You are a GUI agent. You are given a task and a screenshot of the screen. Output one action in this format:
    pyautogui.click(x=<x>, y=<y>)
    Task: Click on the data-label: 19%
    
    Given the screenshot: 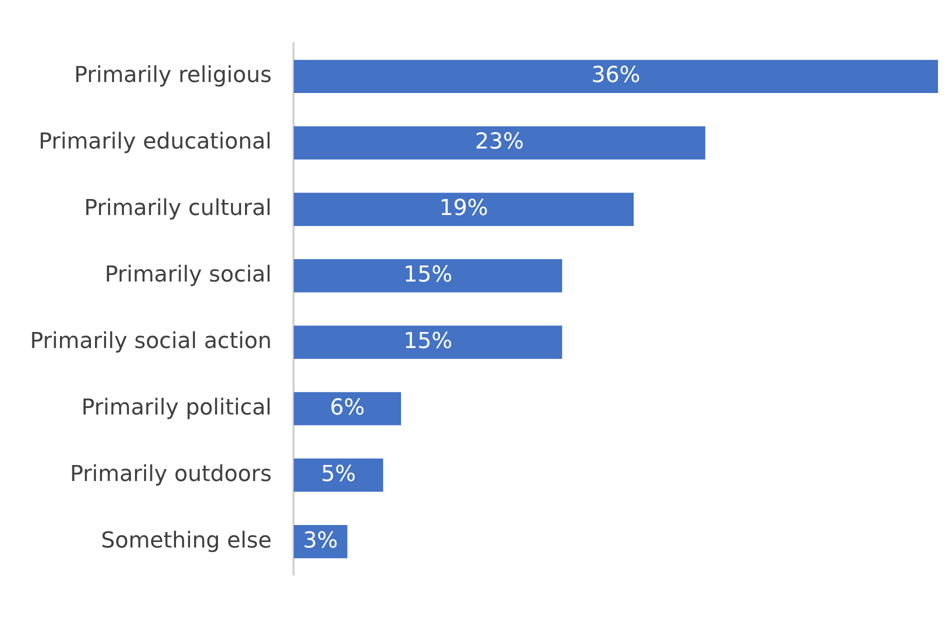 What is the action you would take?
    pyautogui.click(x=463, y=209)
    